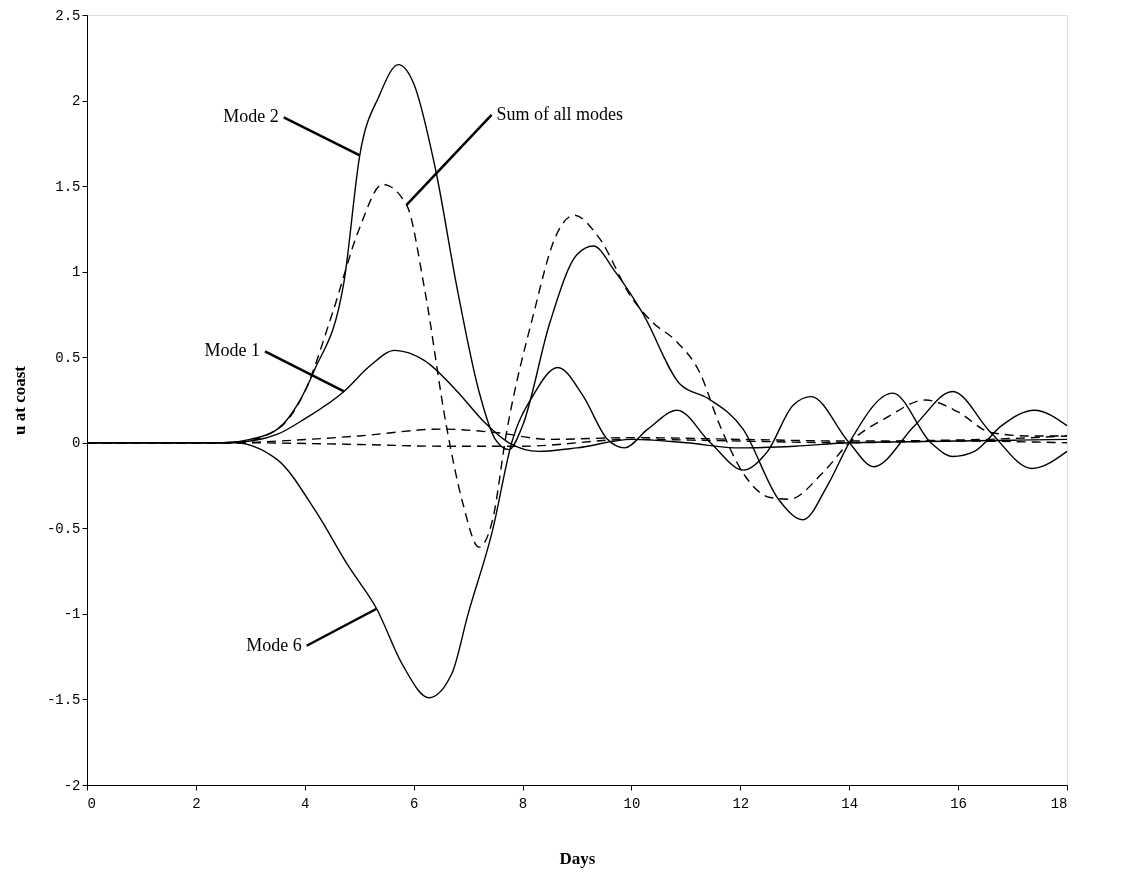 The width and height of the screenshot is (1136, 882). Describe the element at coordinates (560, 113) in the screenshot. I see `annotation: Sum of all modes` at that location.